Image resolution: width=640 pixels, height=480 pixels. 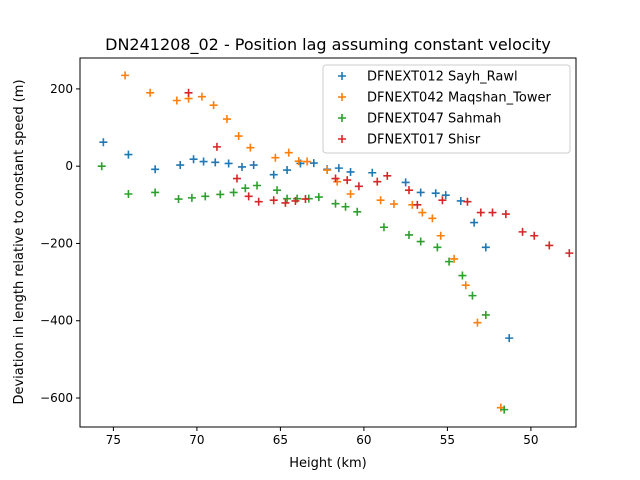 I want to click on x-tick-label: 50, so click(x=530, y=440).